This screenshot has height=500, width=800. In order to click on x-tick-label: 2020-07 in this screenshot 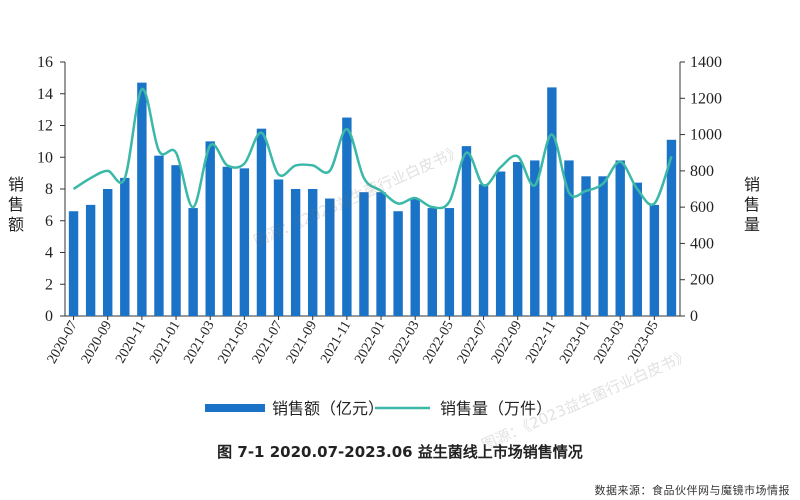, I will do `click(63, 343)`.